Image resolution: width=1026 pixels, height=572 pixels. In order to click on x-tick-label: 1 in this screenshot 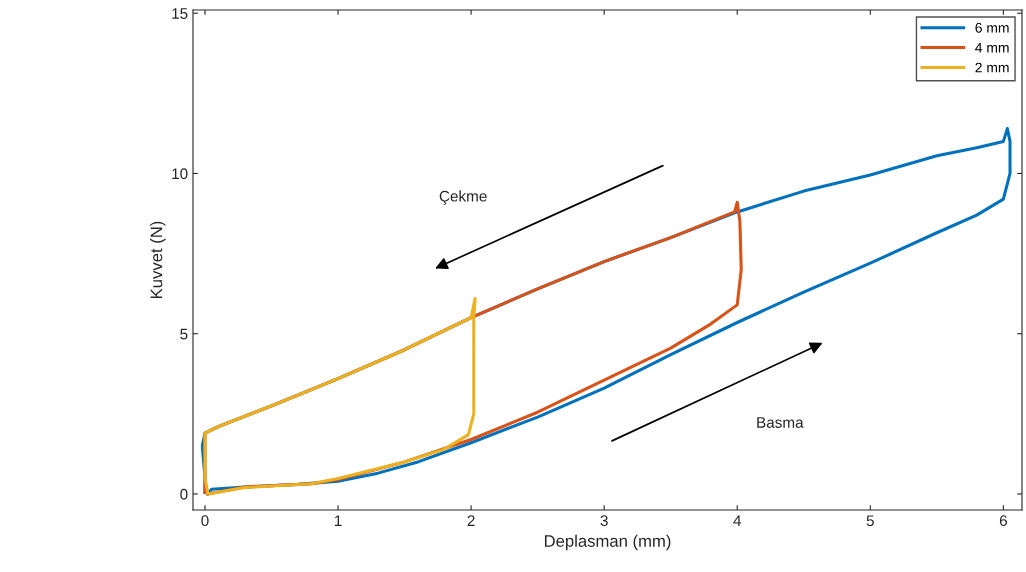, I will do `click(338, 520)`.